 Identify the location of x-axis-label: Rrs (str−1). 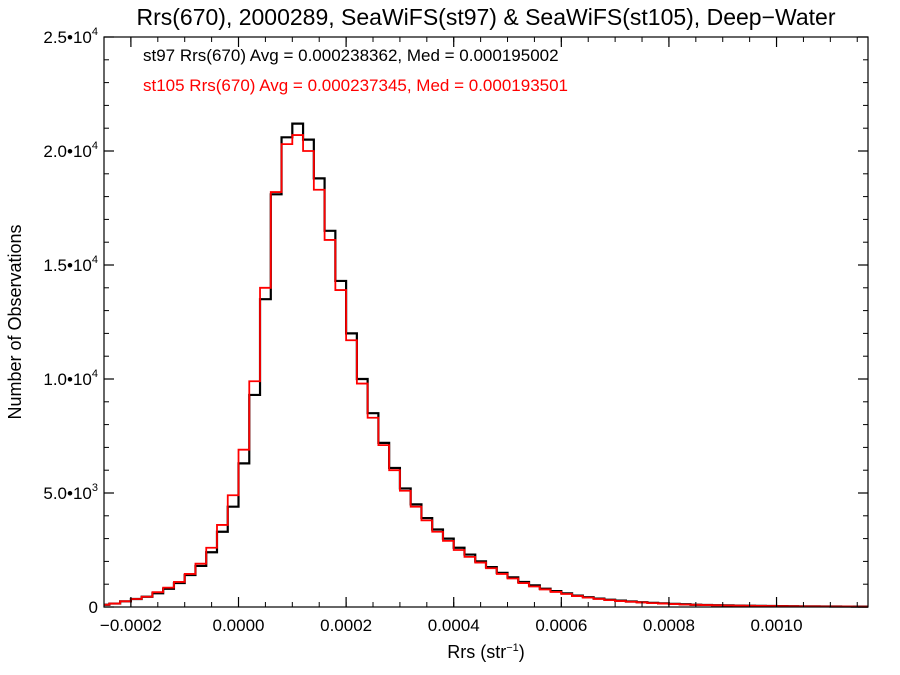
(486, 652).